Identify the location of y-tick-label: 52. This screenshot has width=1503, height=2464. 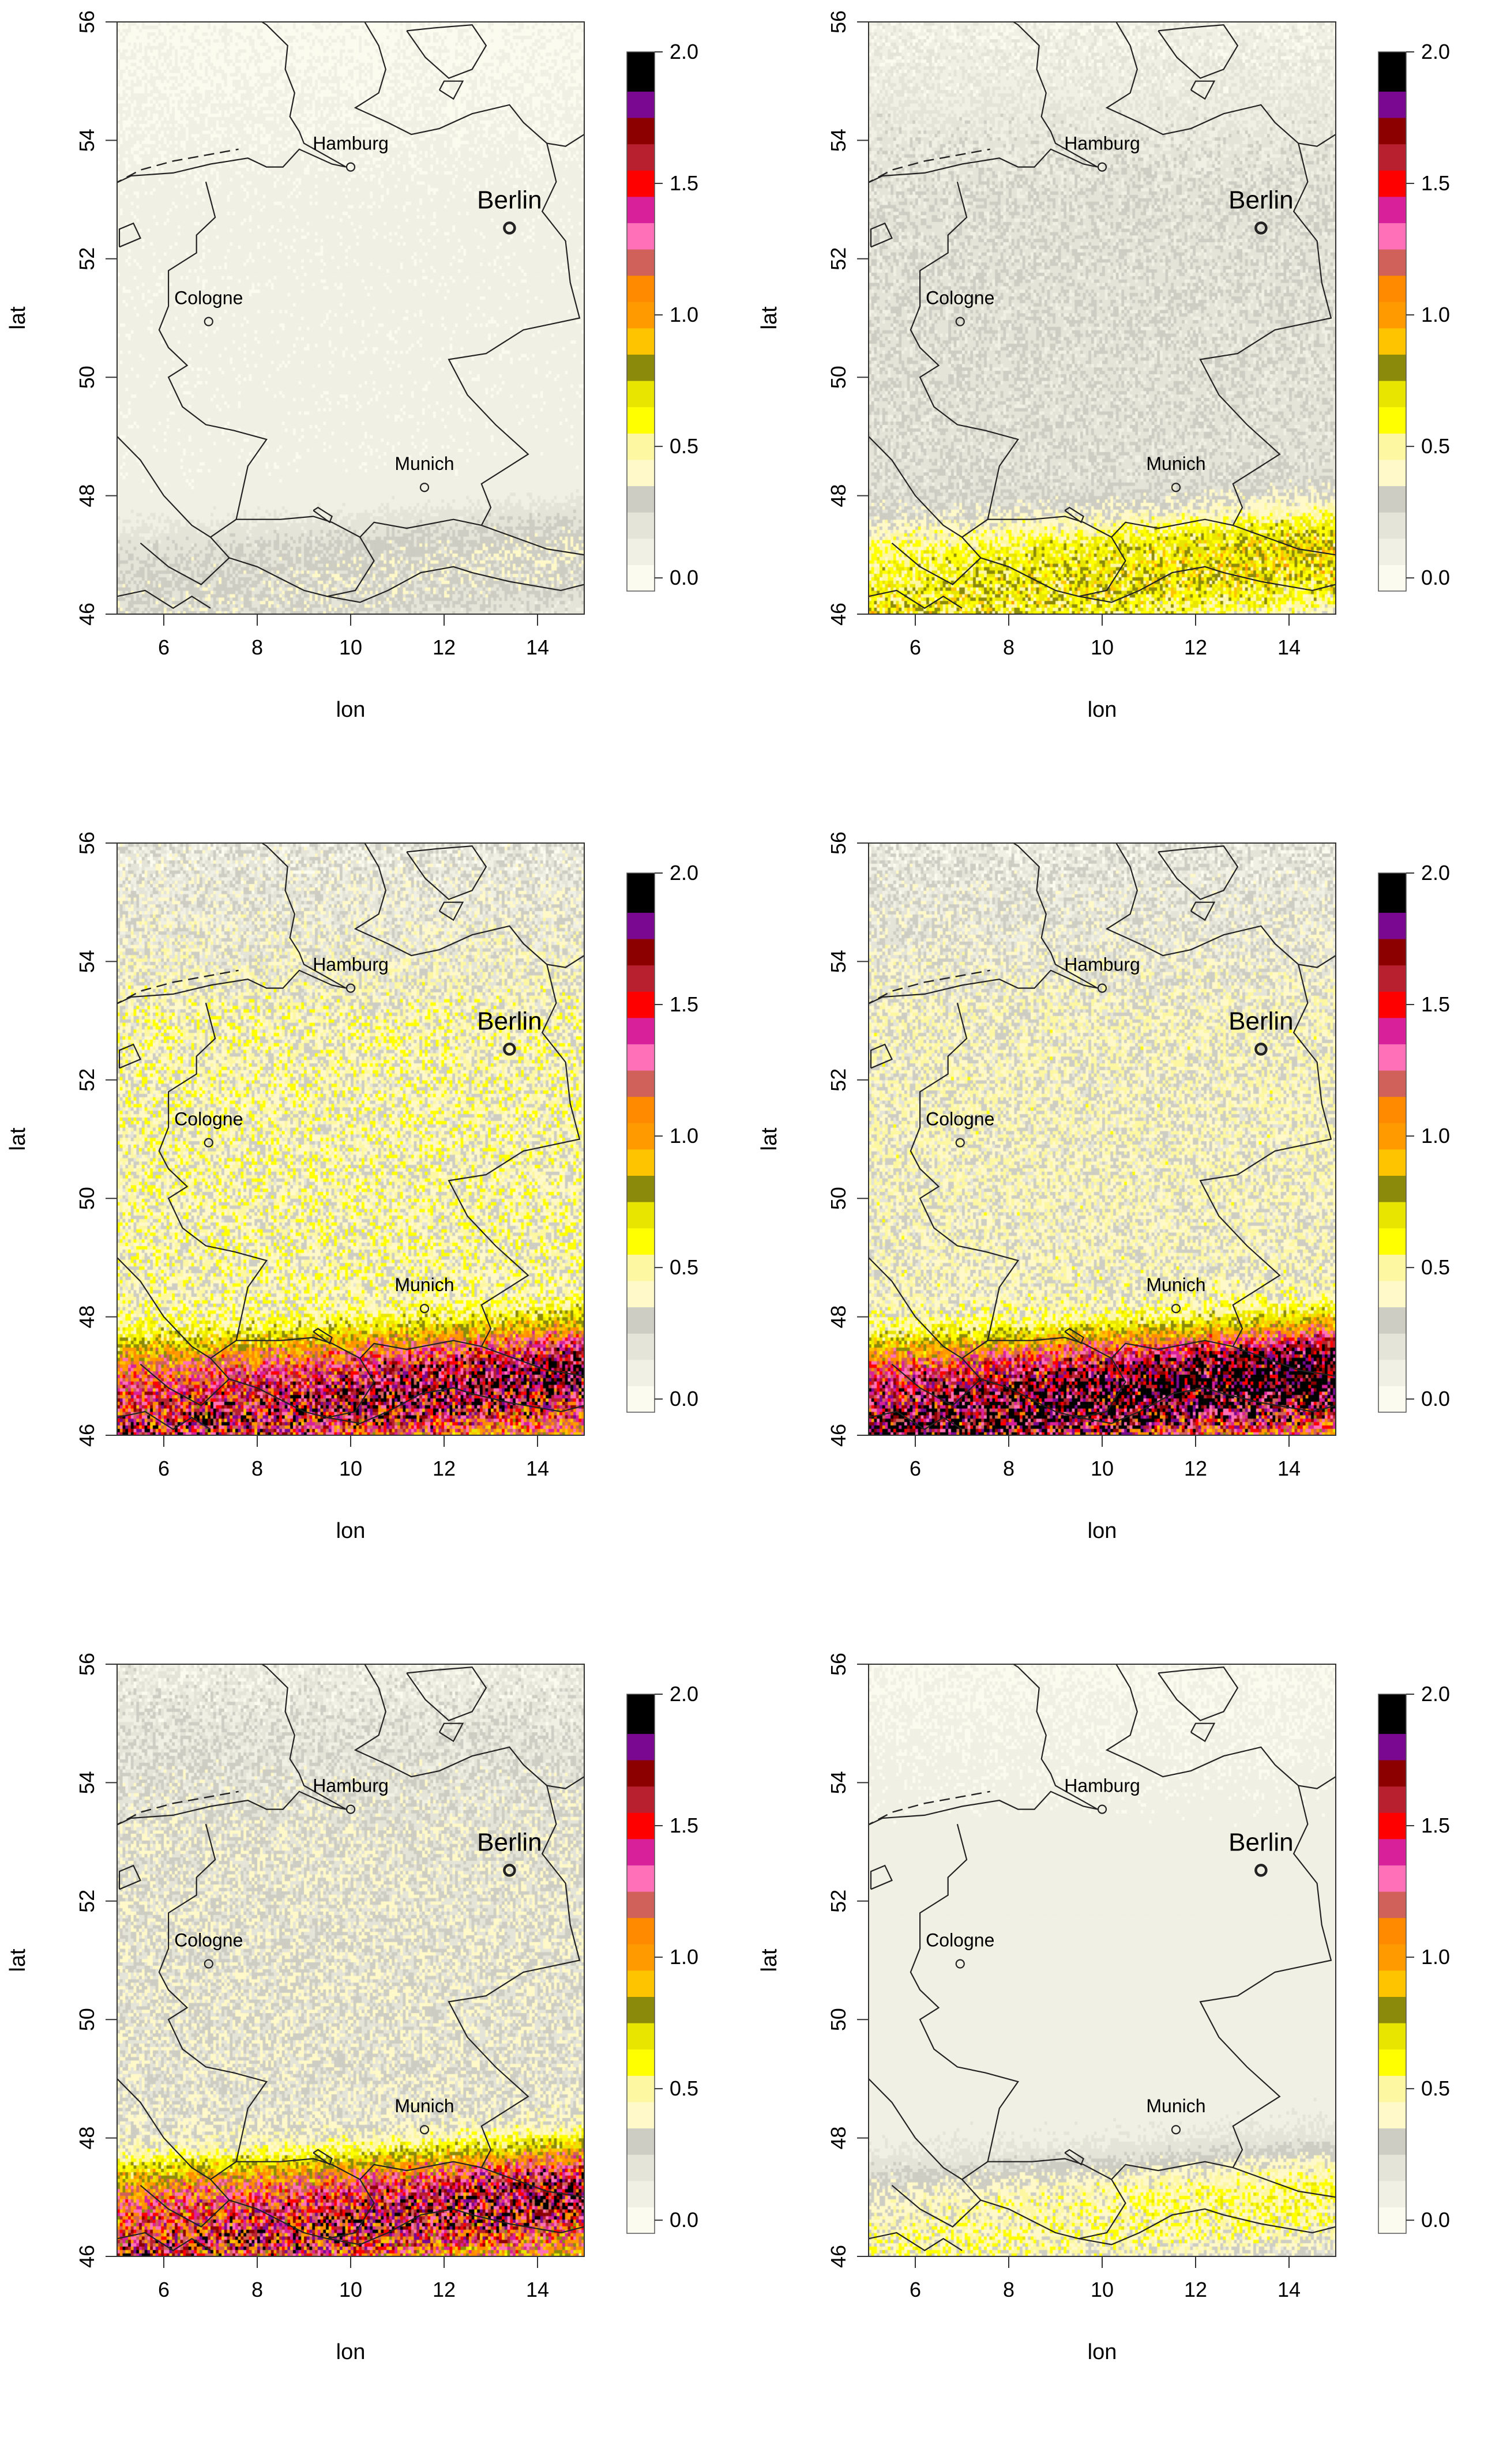
(87, 1902).